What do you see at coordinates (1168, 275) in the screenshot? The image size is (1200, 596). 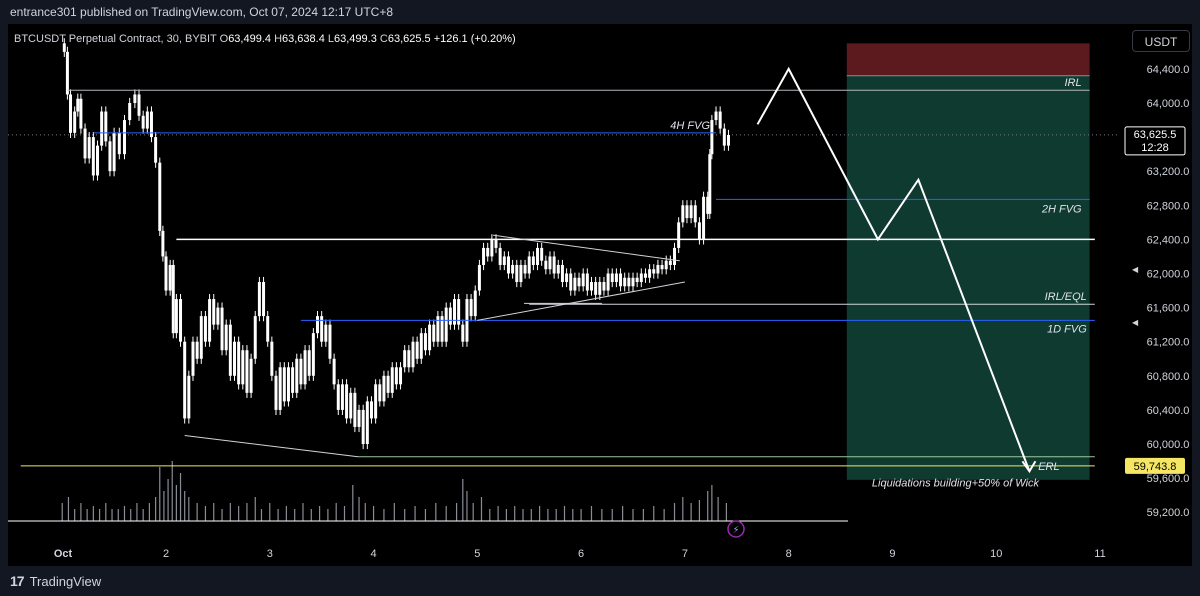 I see `y-tick-label: 62,000.0` at bounding box center [1168, 275].